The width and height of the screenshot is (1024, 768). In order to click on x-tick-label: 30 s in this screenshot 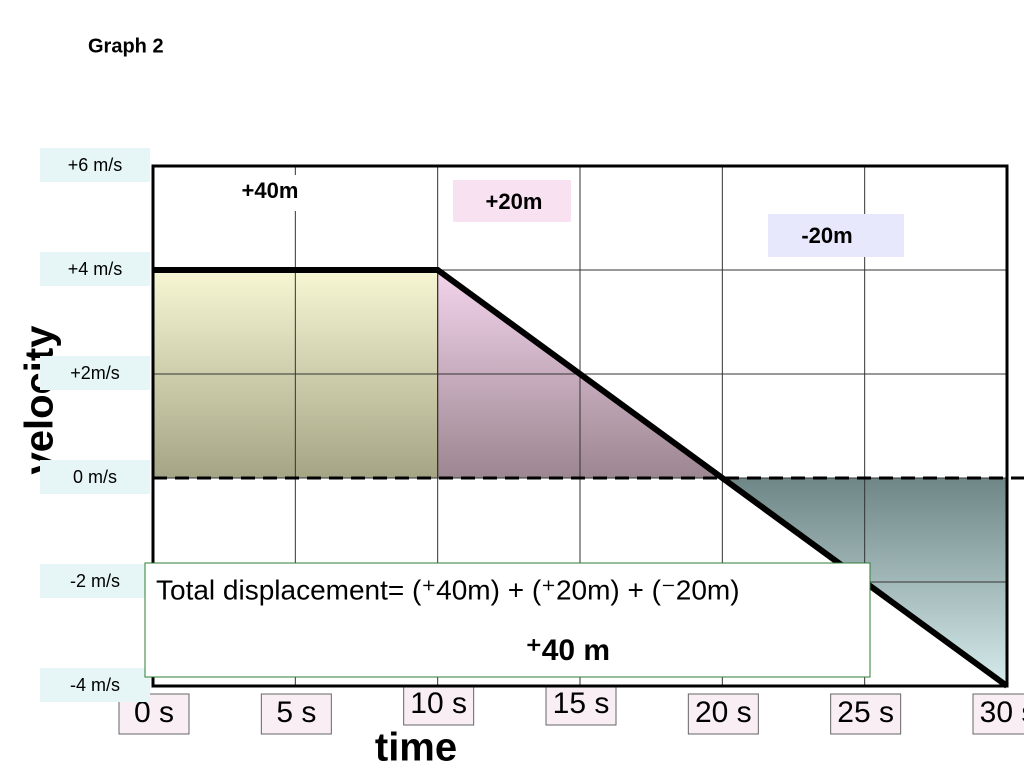, I will do `click(1002, 712)`.